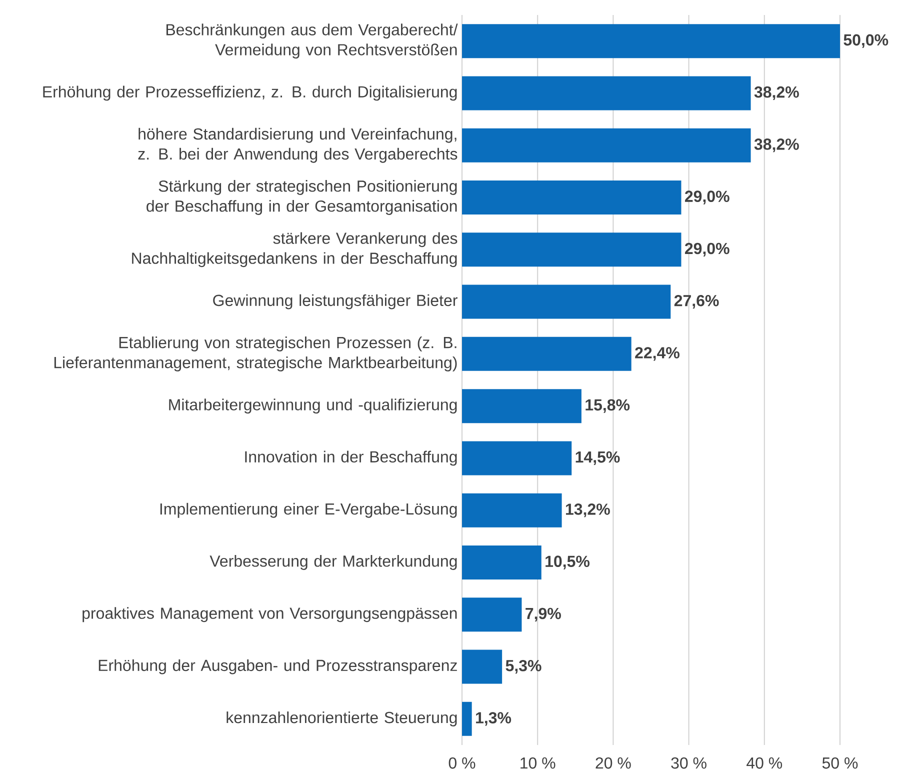 Image resolution: width=903 pixels, height=782 pixels. What do you see at coordinates (335, 302) in the screenshot?
I see `y-tick-label: Gewinnung leistungsfähiger Bieter` at bounding box center [335, 302].